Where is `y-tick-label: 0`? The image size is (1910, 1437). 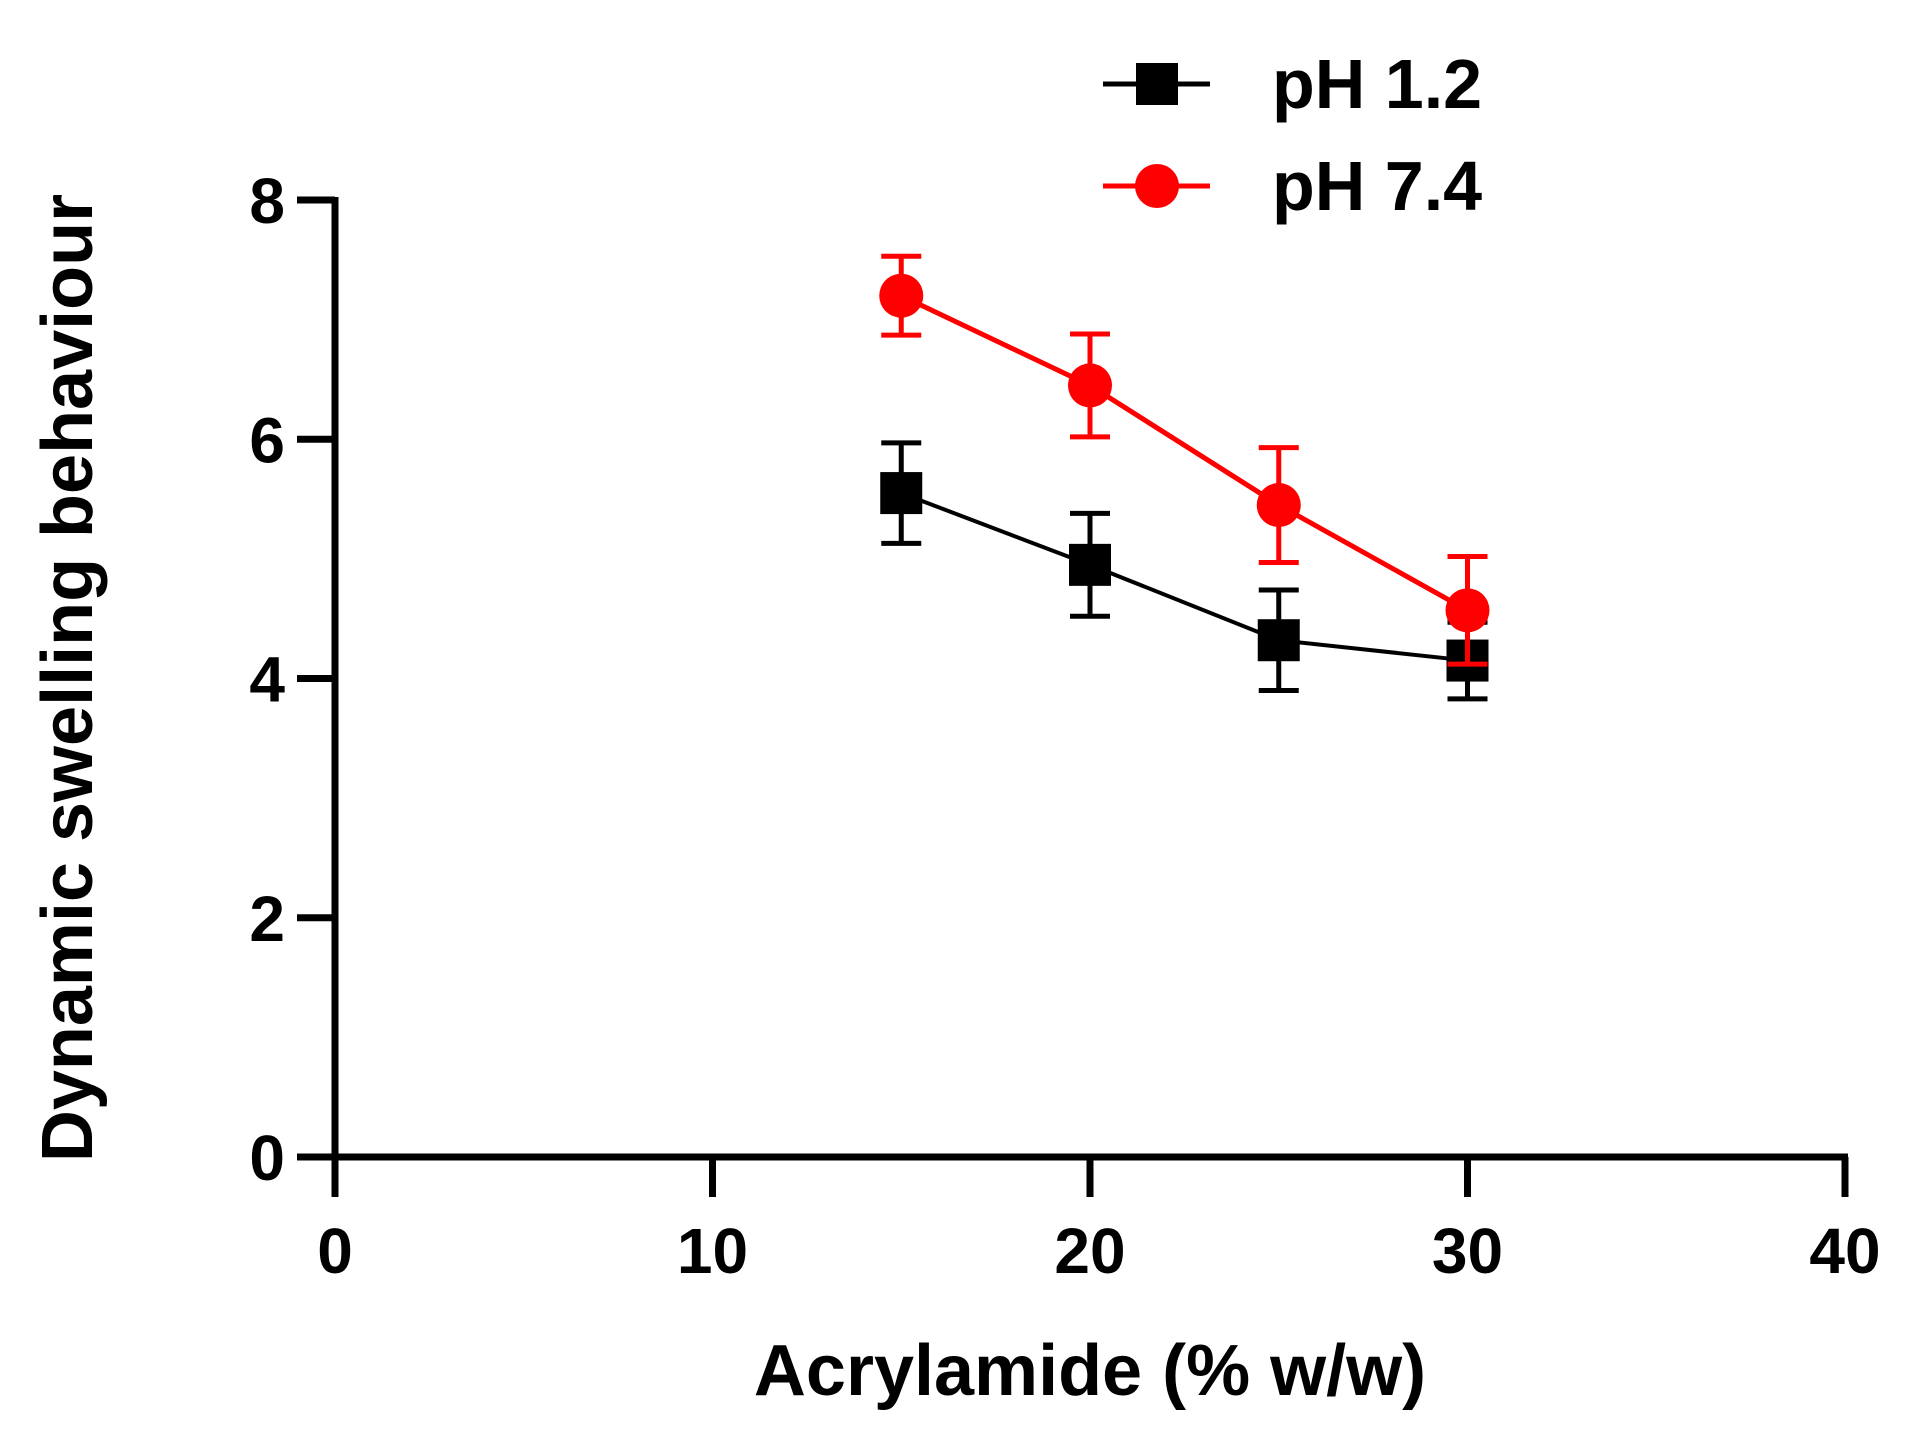
y-tick-label: 0 is located at coordinates (267, 1158).